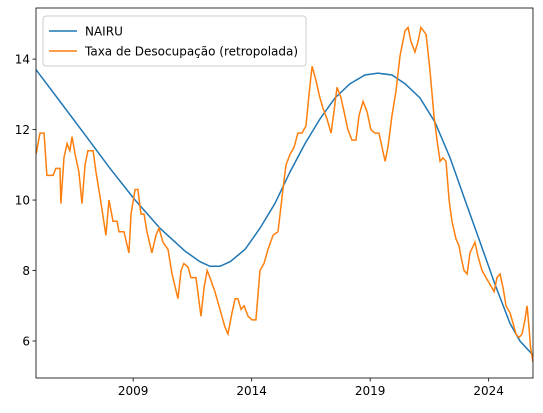 The height and width of the screenshot is (413, 543). I want to click on y-tick-label: 8, so click(26, 271).